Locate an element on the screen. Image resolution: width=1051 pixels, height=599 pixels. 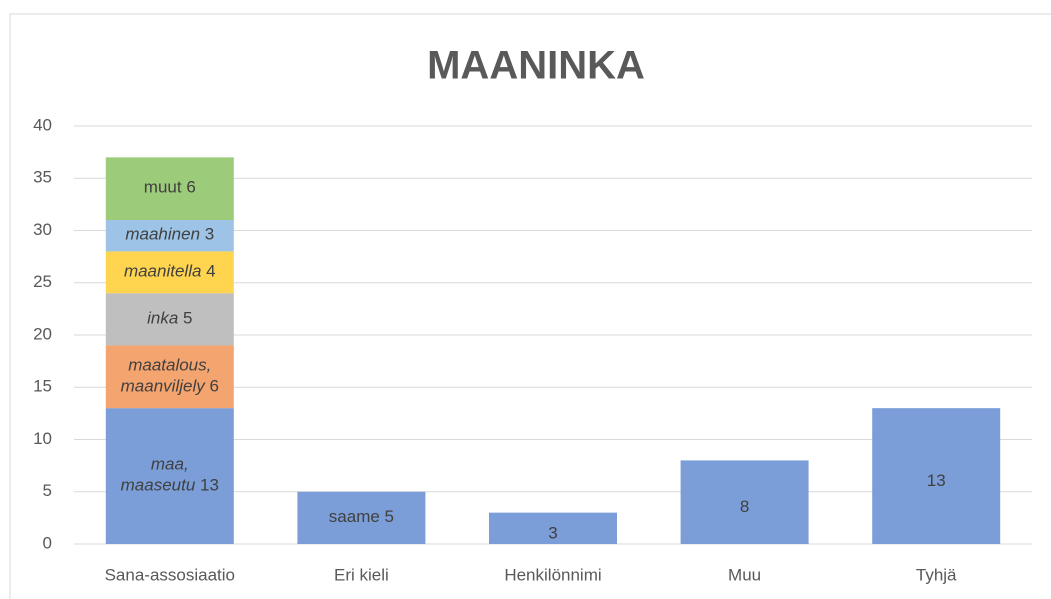
data-label-text: maatalous, is located at coordinates (169, 365).